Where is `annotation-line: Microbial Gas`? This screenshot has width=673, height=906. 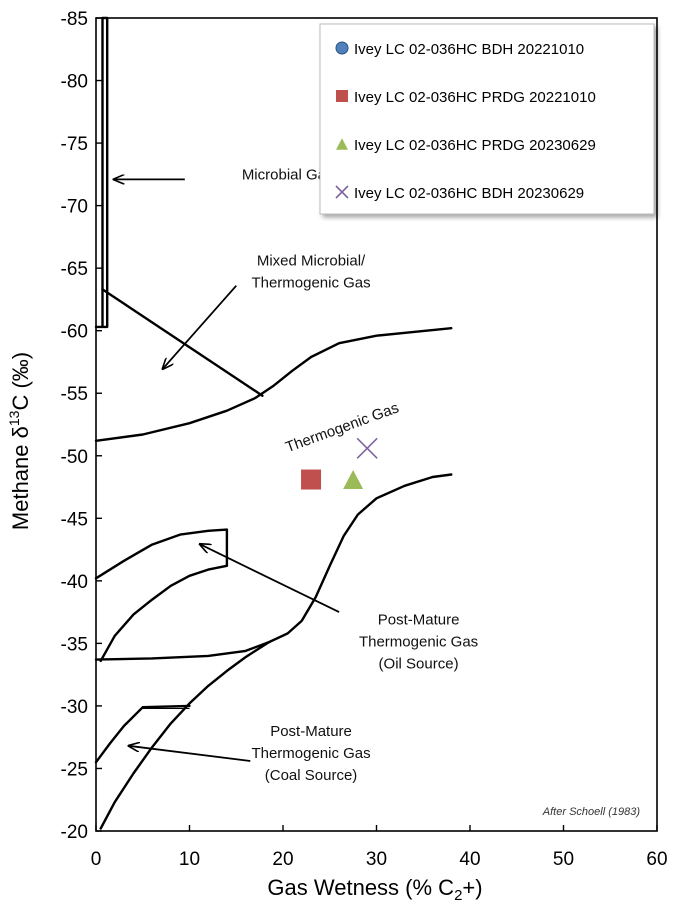 annotation-line: Microbial Gas is located at coordinates (288, 174).